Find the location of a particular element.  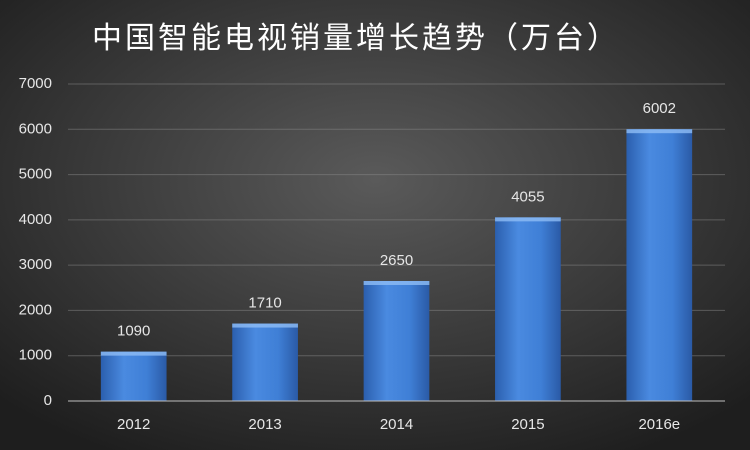

y-tick-label: 1000 is located at coordinates (35, 355).